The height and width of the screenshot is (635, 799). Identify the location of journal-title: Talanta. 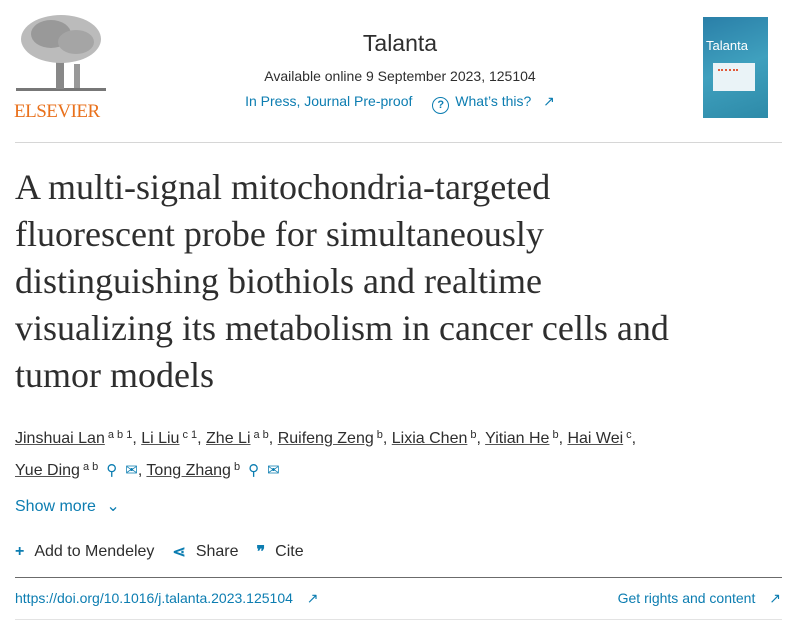
(400, 43).